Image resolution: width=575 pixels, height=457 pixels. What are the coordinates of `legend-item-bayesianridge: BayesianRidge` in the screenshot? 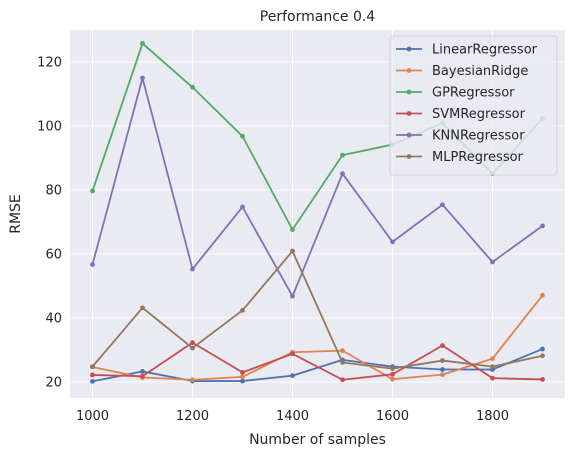 It's located at (462, 71).